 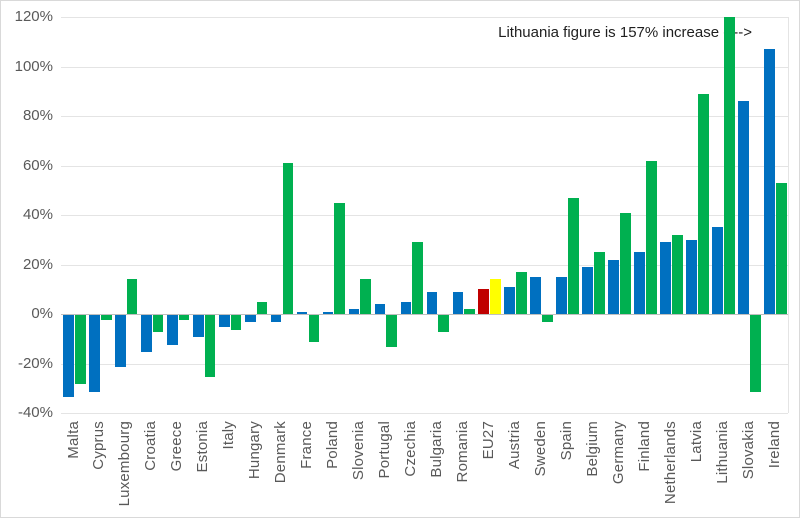 What do you see at coordinates (418, 278) in the screenshot?
I see `bar-czechia-second` at bounding box center [418, 278].